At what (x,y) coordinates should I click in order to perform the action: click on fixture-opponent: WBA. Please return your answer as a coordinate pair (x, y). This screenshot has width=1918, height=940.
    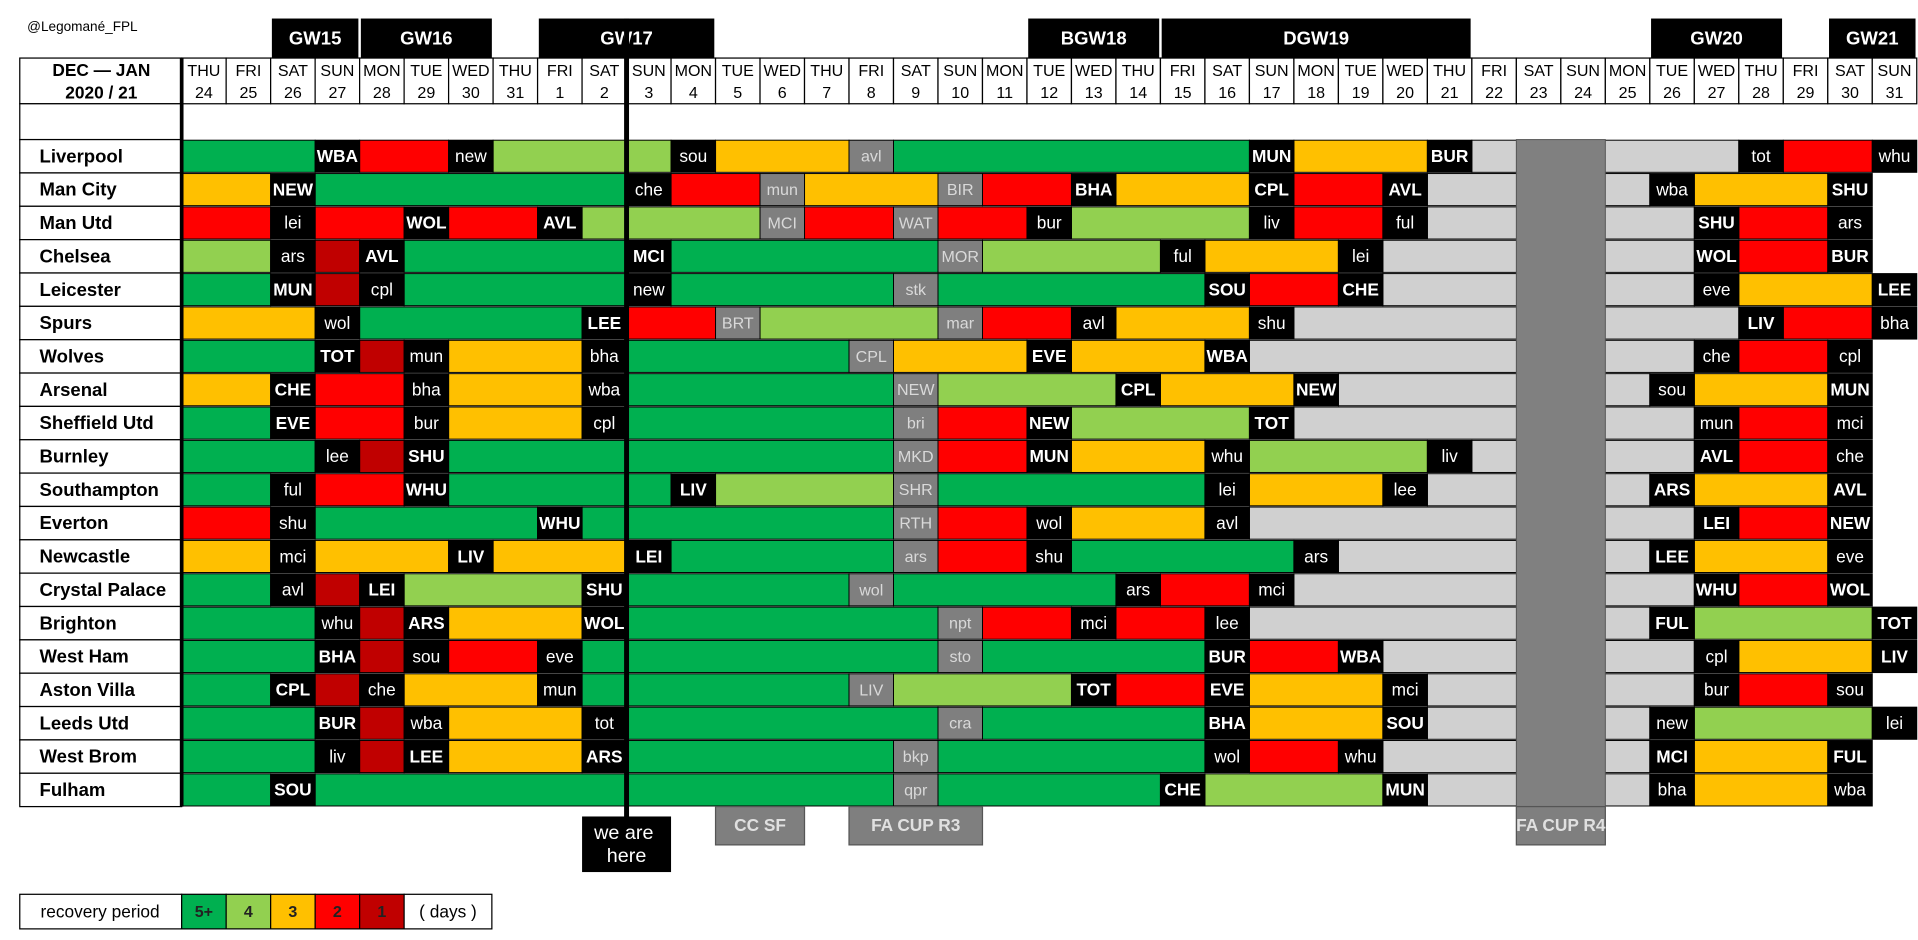
    Looking at the image, I should click on (1361, 656).